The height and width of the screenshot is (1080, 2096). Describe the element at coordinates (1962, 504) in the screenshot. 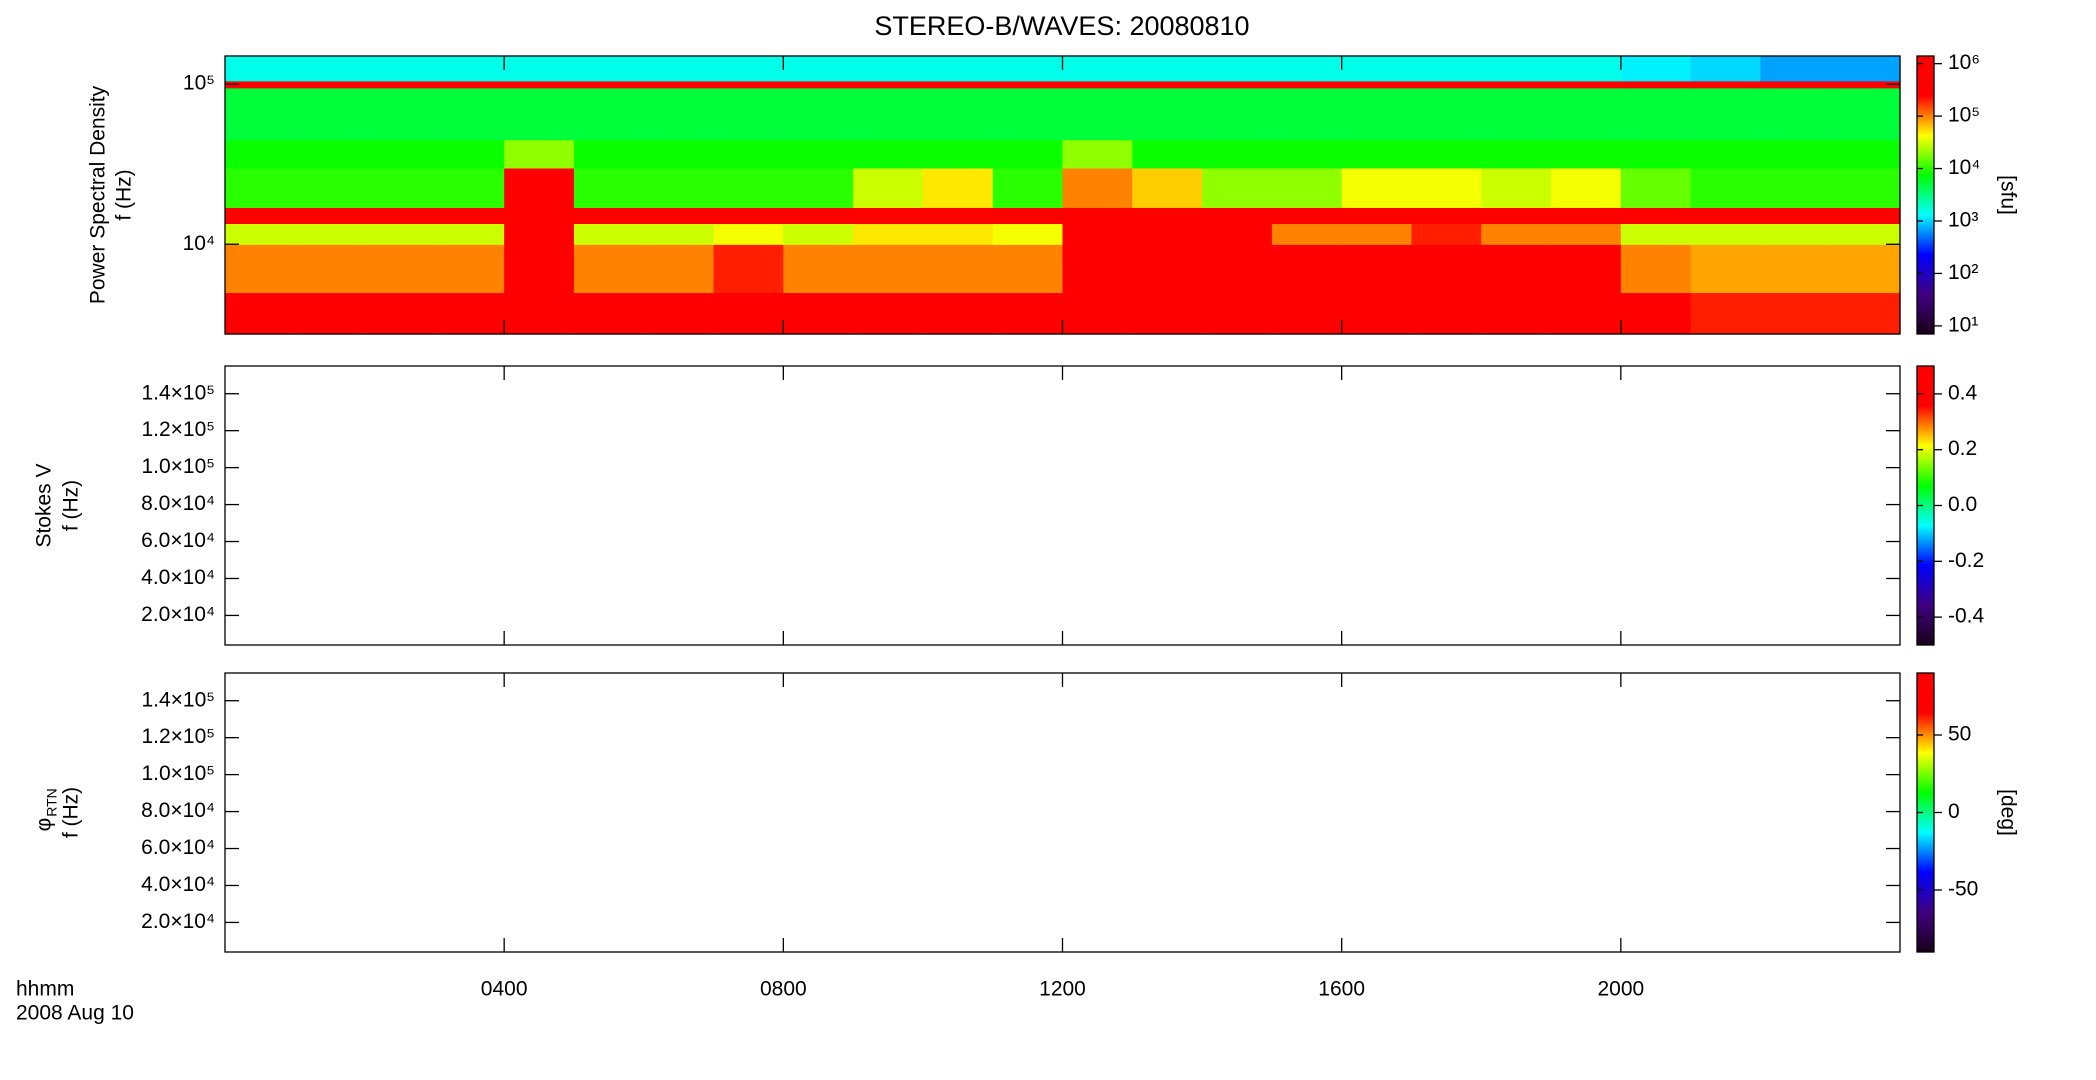

I see `colorbar-tick-label: 0.0` at that location.